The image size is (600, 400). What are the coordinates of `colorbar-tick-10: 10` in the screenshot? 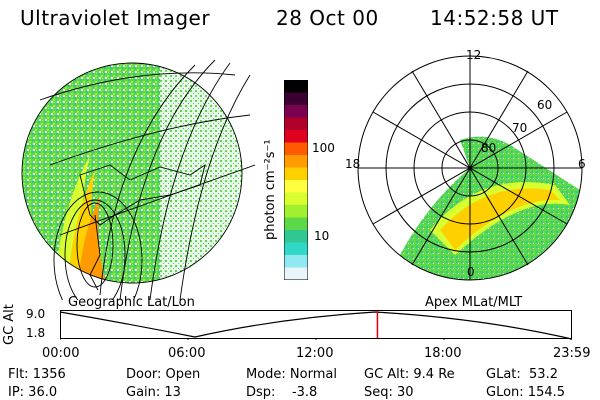 It's located at (322, 236).